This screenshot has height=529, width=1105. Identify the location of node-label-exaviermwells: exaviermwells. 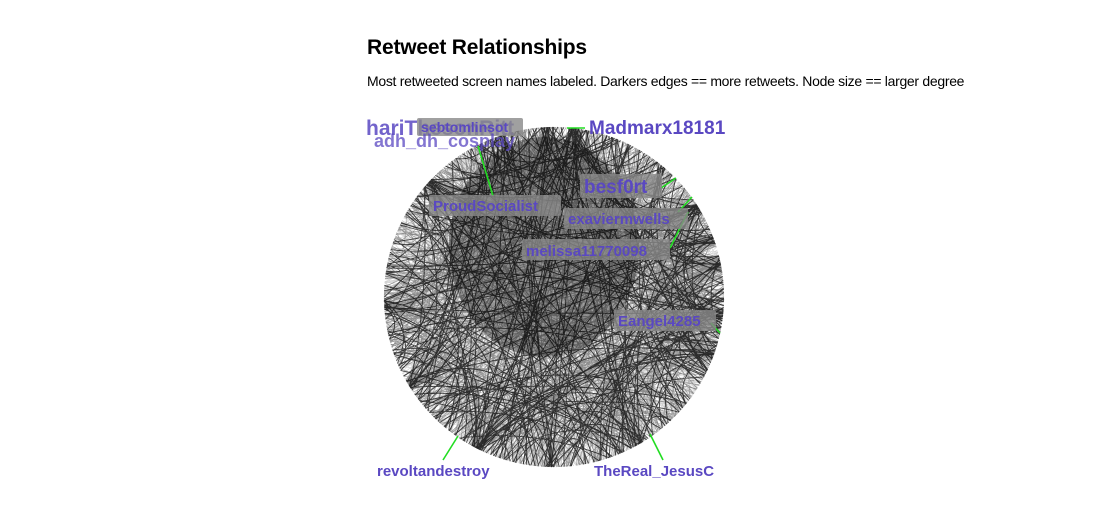
(619, 219).